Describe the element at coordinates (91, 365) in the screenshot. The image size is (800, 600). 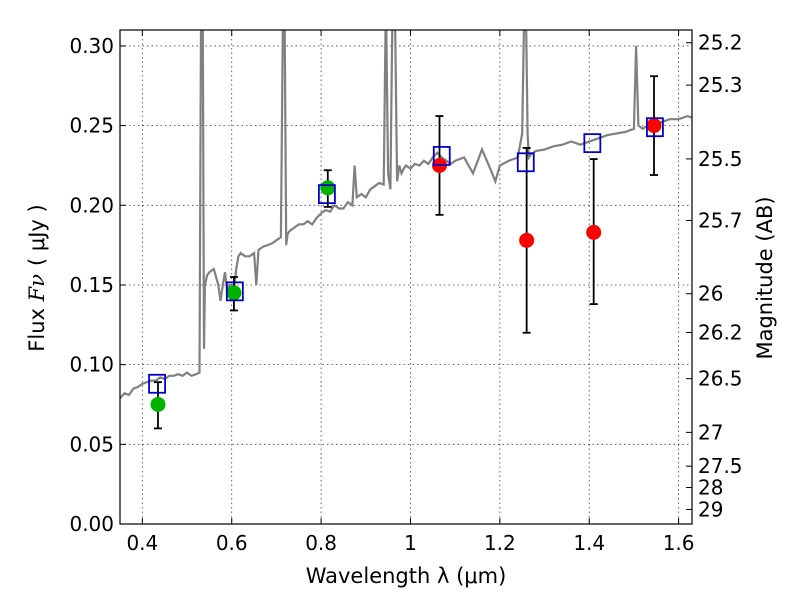
I see `y-tick-label: 0.10` at that location.